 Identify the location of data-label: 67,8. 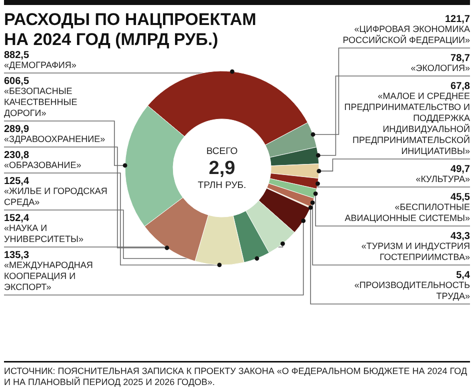
(460, 86).